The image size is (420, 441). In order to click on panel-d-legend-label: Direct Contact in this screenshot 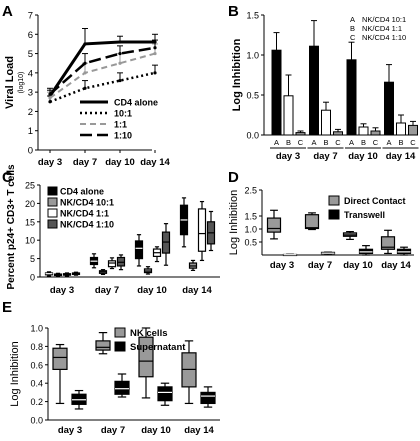, I will do `click(375, 201)`.